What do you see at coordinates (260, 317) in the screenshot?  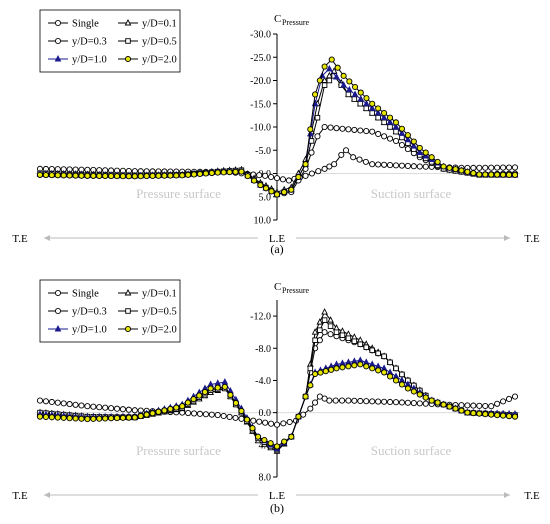 I see `y-tick-label: -12.0` at bounding box center [260, 317].